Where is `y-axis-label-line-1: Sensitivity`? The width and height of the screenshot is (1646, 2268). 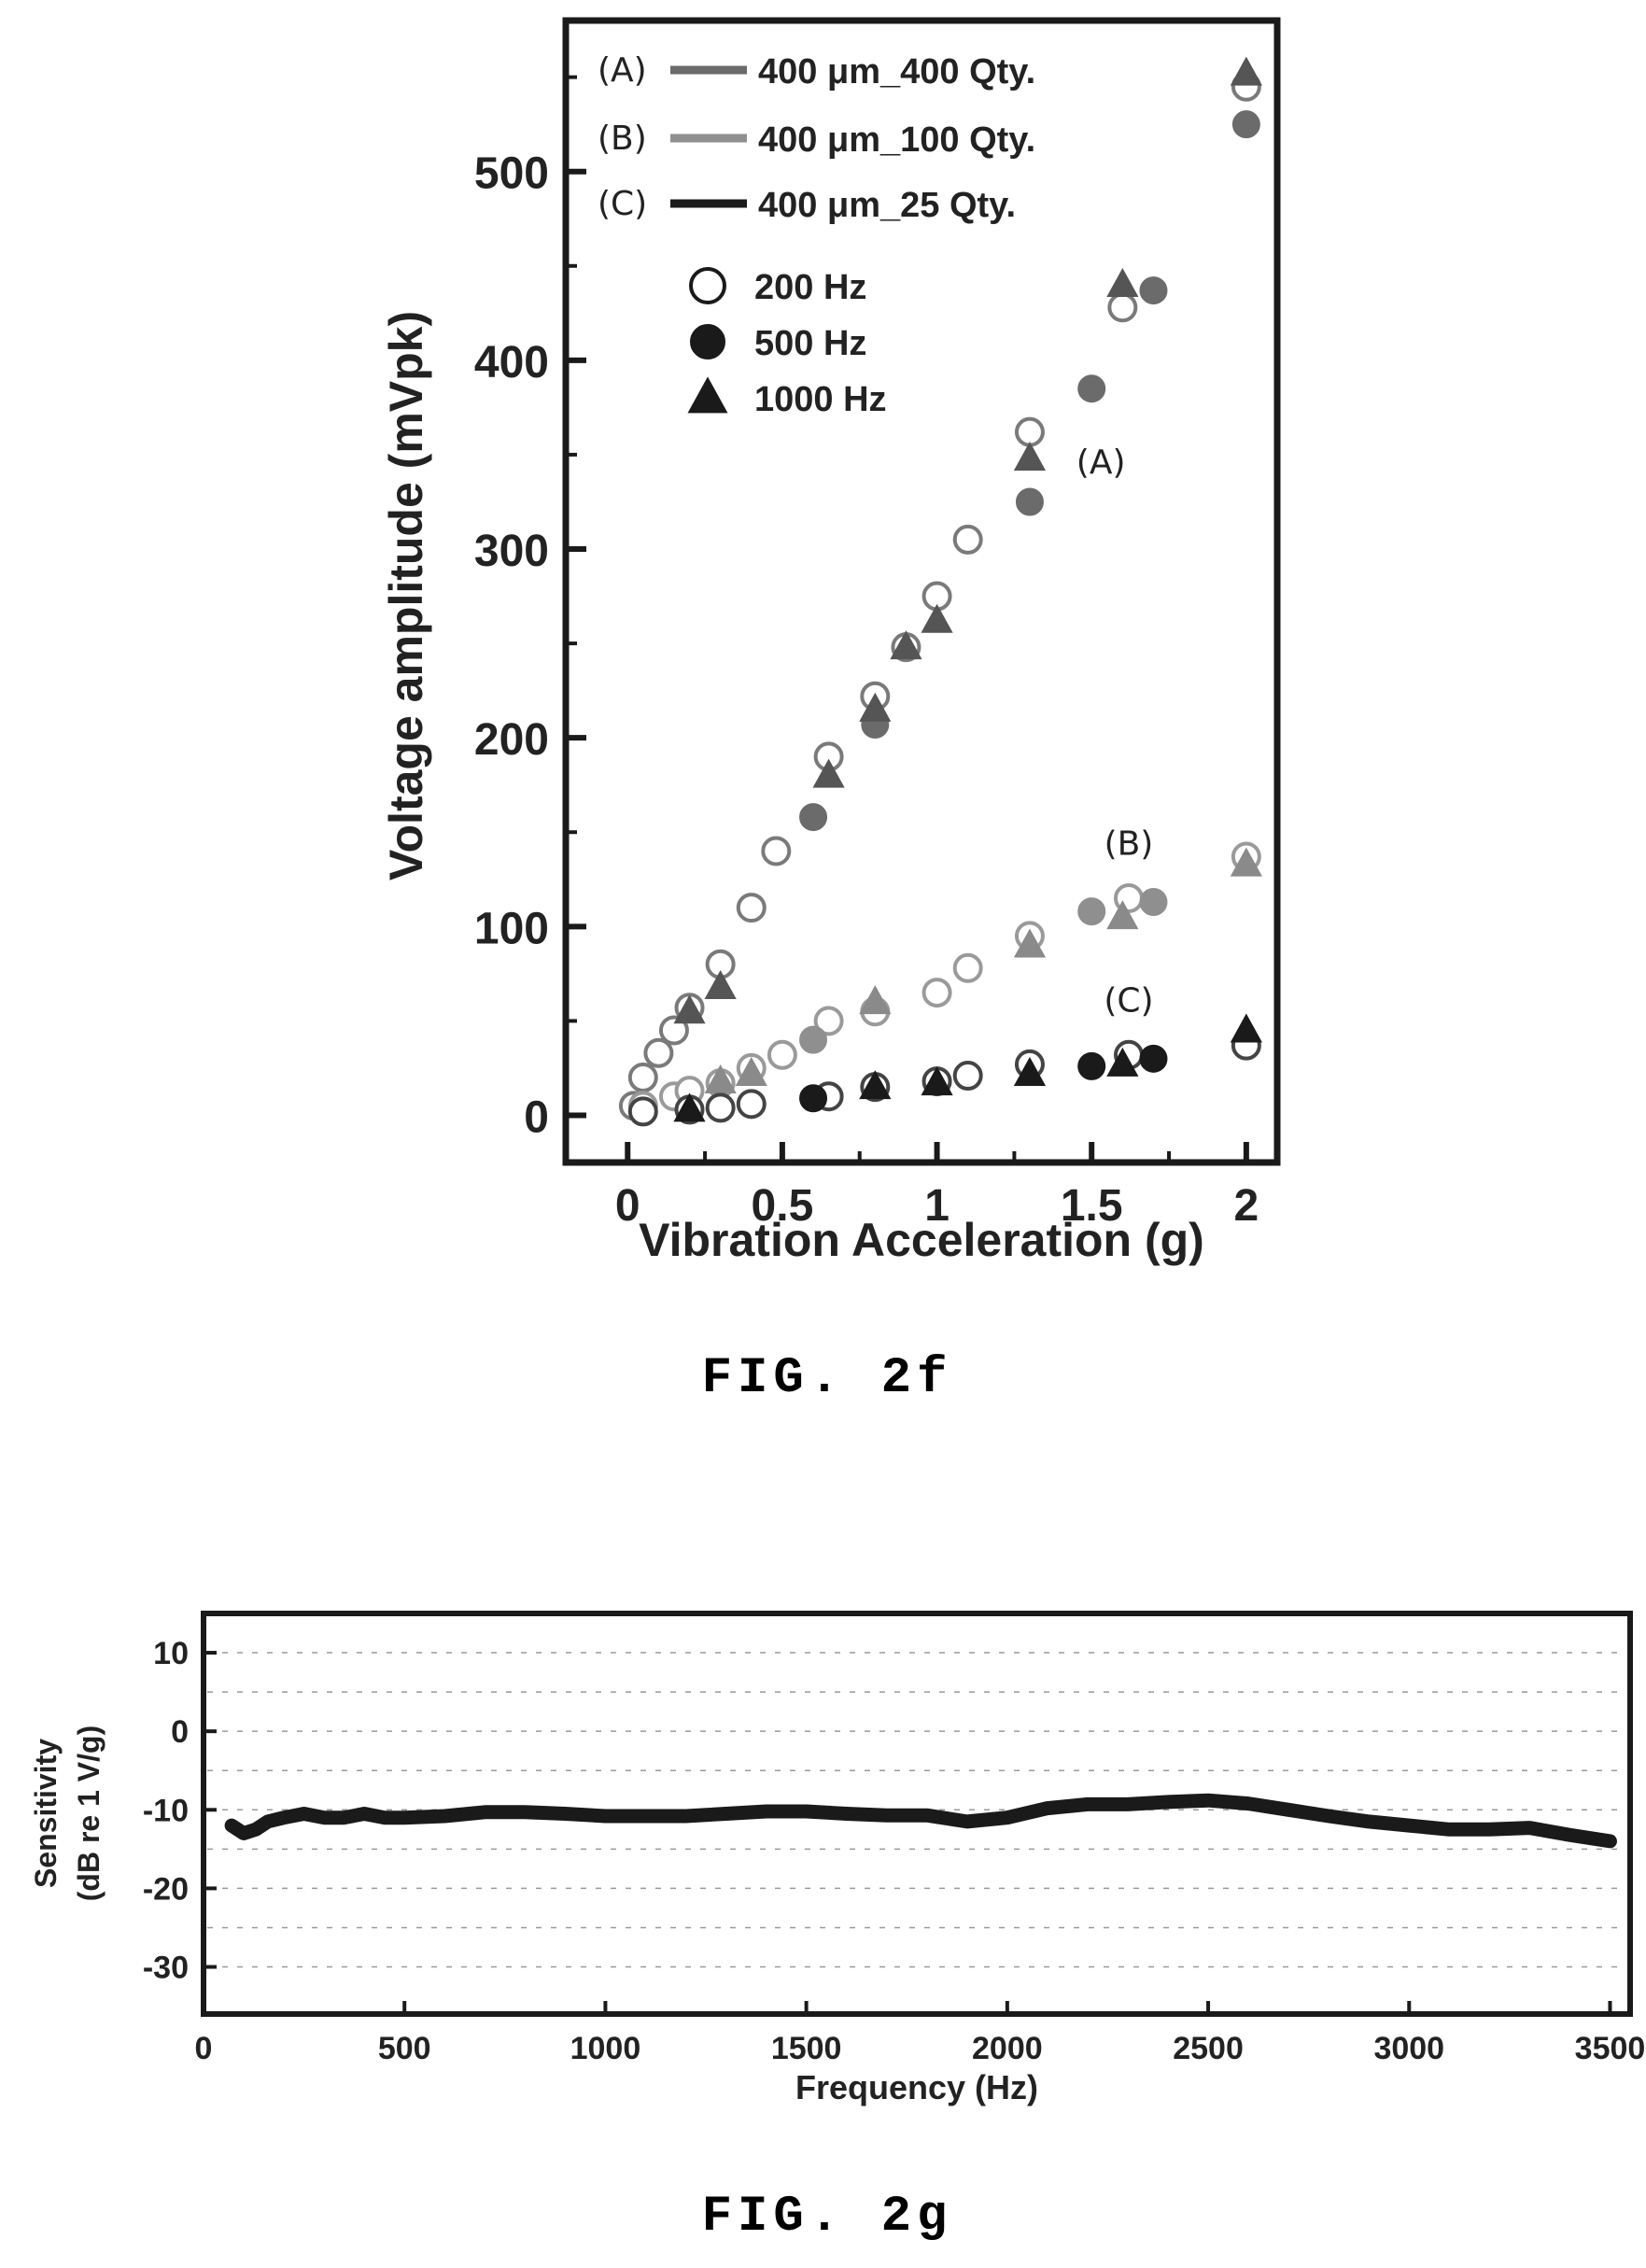 y-axis-label-line-1: Sensitivity is located at coordinates (46, 1813).